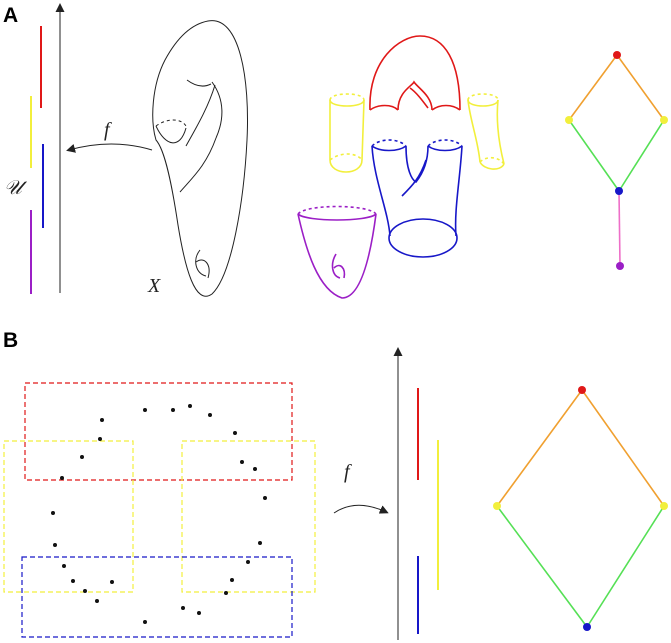 The height and width of the screenshot is (643, 671). I want to click on surface-hole-lower, so click(198, 165).